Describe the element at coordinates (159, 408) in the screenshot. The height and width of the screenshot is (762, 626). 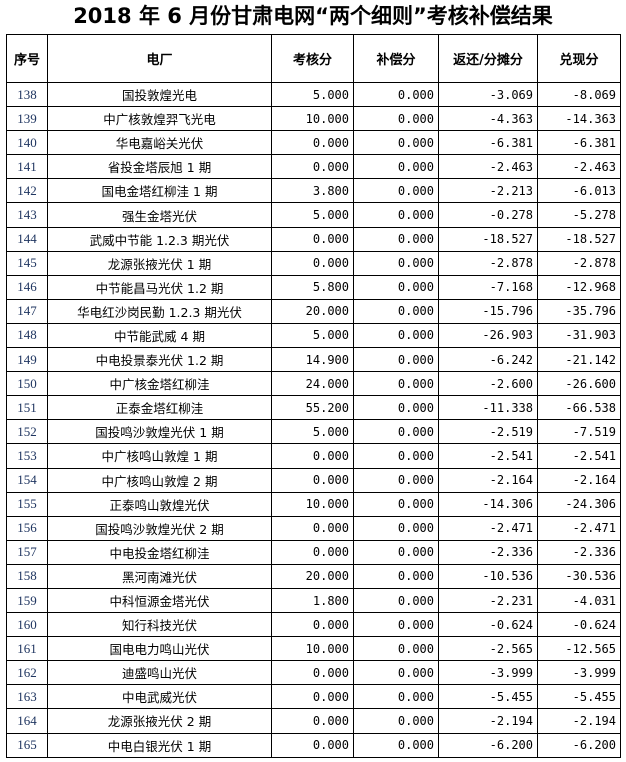
I see `plant-name-cell: 正泰金塔红柳洼` at that location.